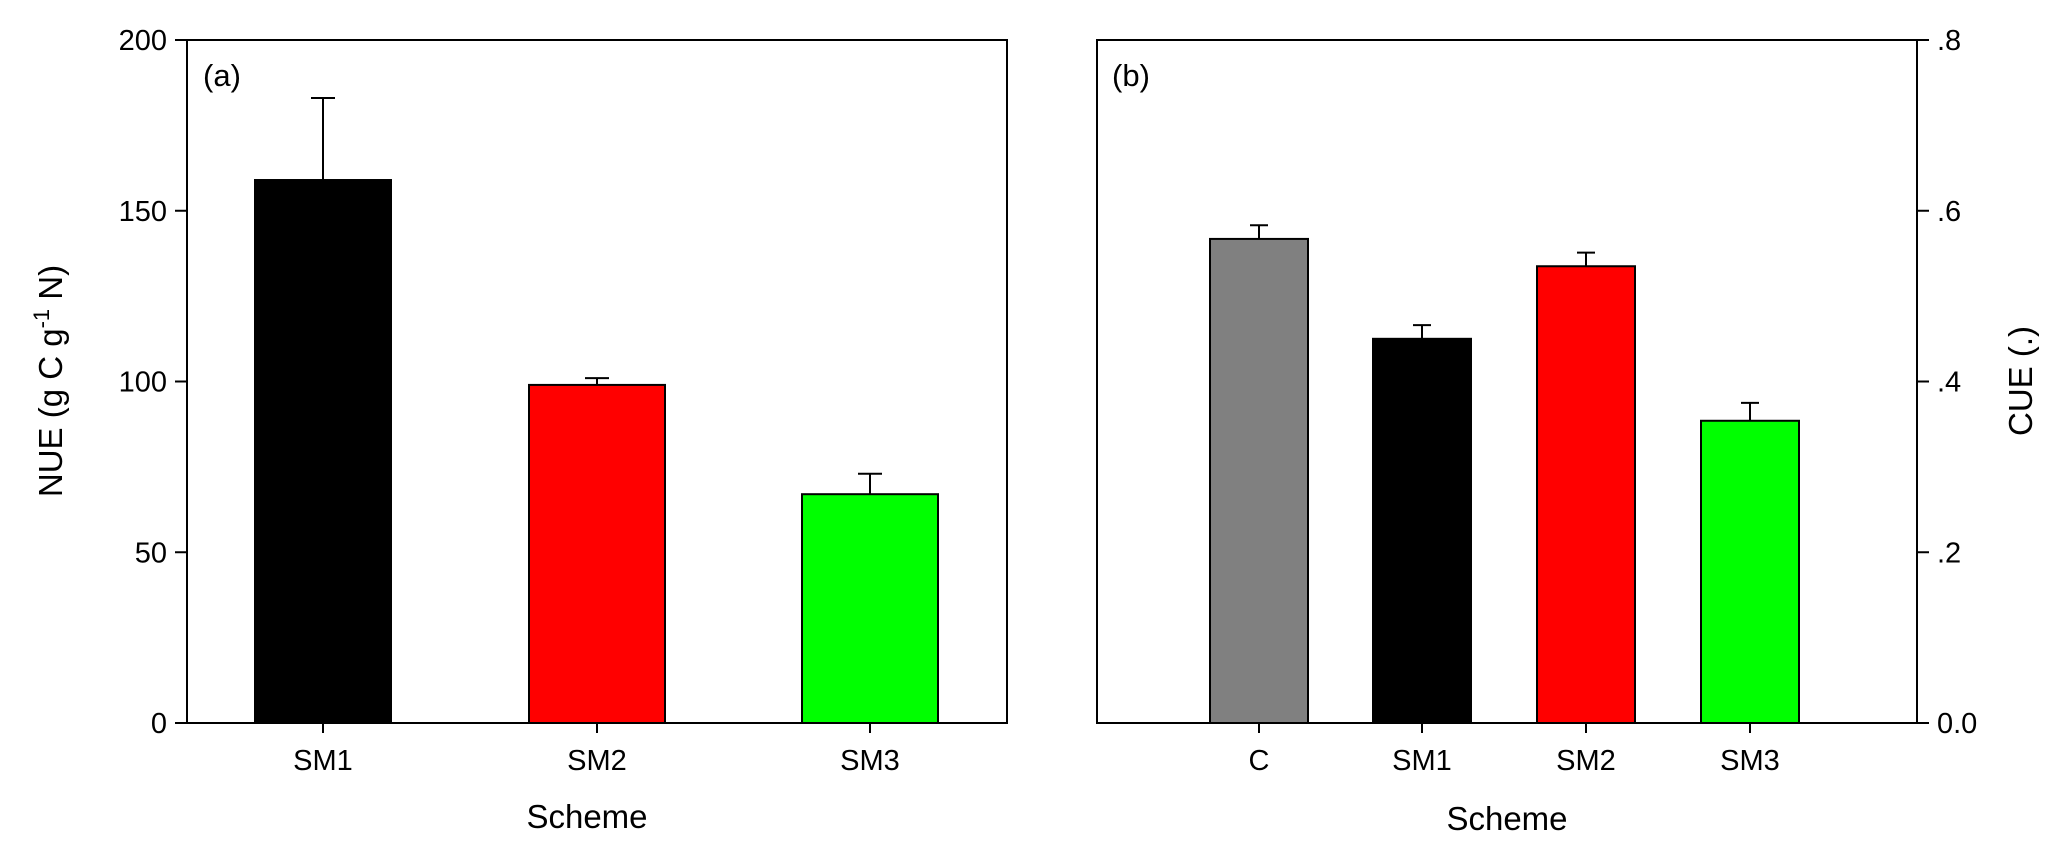 The width and height of the screenshot is (2067, 857). What do you see at coordinates (1514, 750) in the screenshot?
I see `panel-b-x-axis: C SM1 SM2 SM3` at bounding box center [1514, 750].